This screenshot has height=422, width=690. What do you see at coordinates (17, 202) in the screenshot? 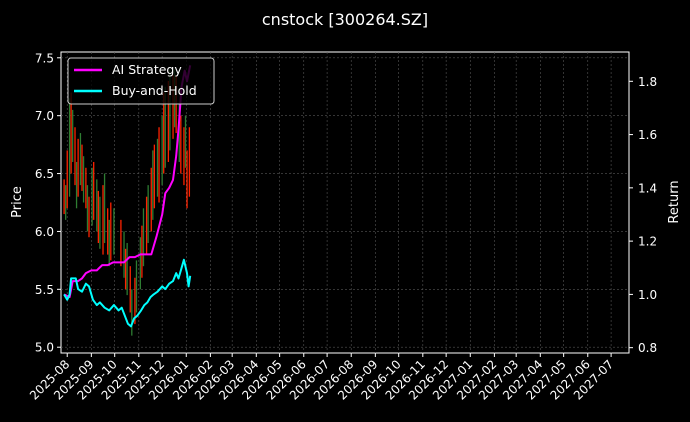
I see `left-axis-label: Price` at bounding box center [17, 202].